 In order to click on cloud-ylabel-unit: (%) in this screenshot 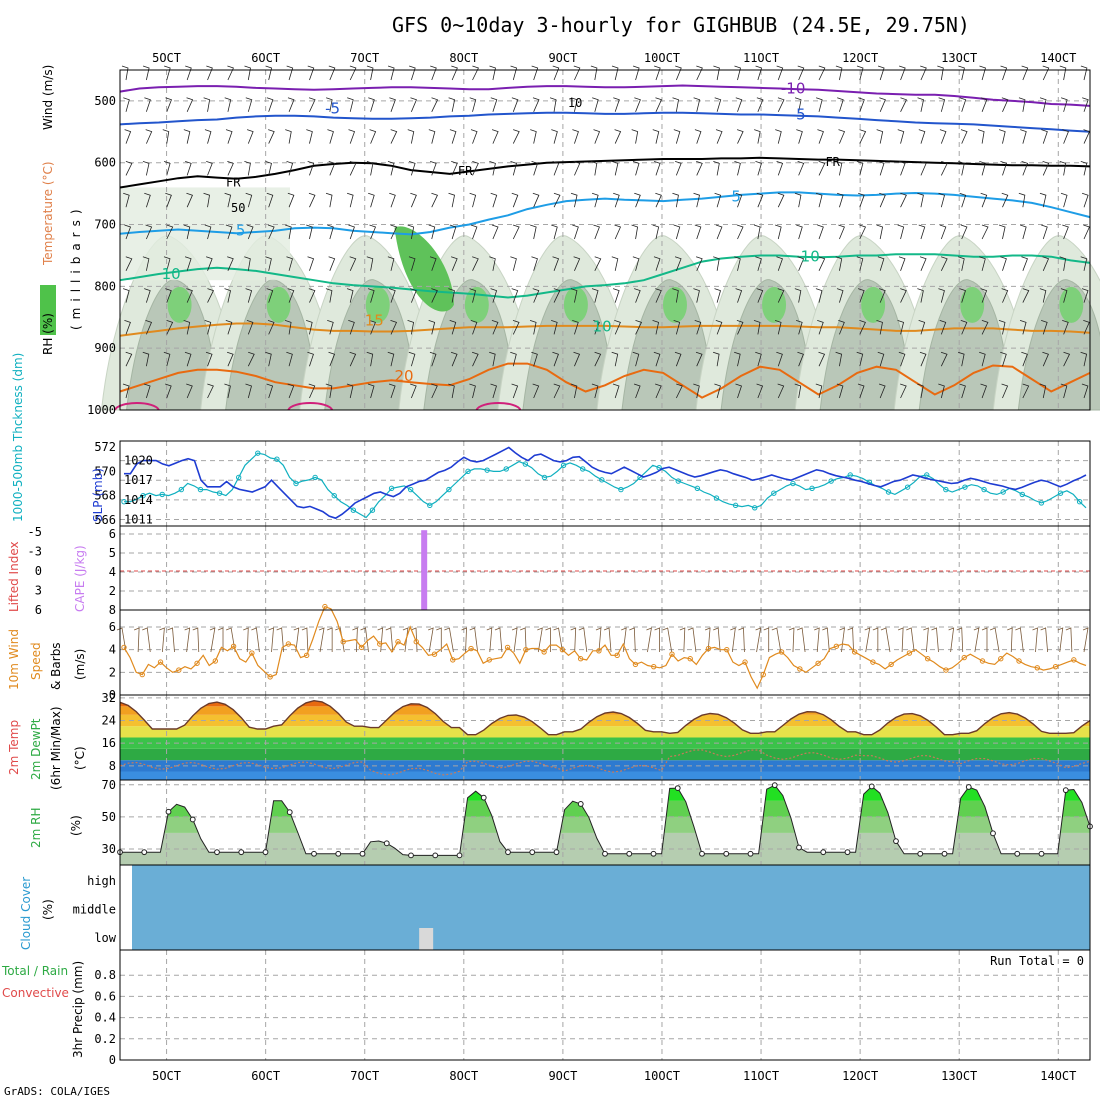, I will do `click(48, 909)`.